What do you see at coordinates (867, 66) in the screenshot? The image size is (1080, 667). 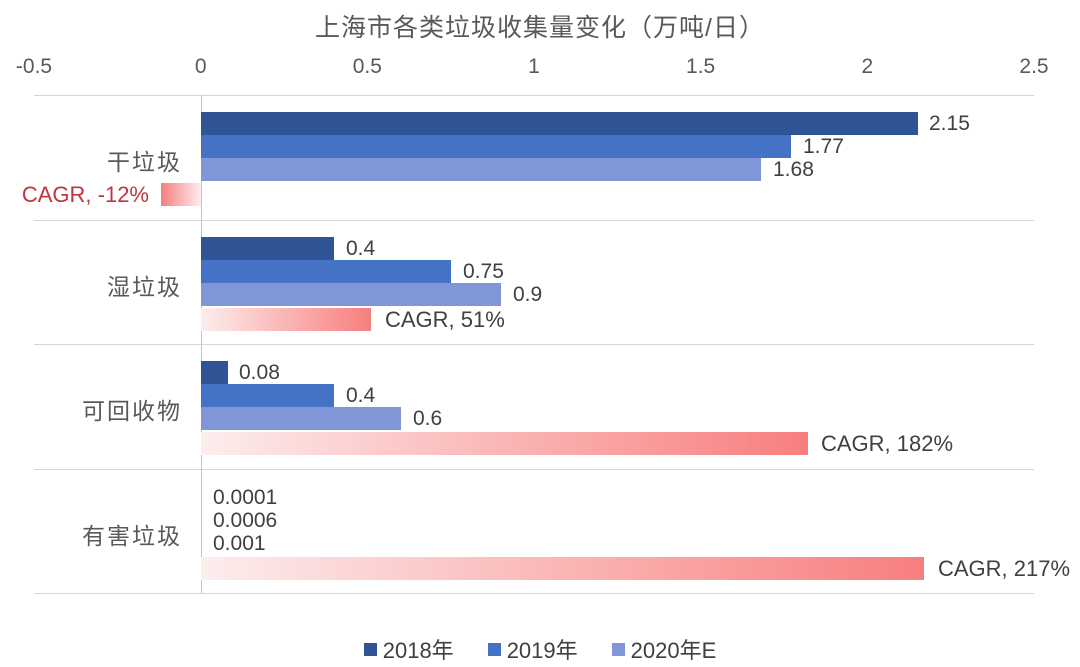 I see `x-axis-tick: 2` at bounding box center [867, 66].